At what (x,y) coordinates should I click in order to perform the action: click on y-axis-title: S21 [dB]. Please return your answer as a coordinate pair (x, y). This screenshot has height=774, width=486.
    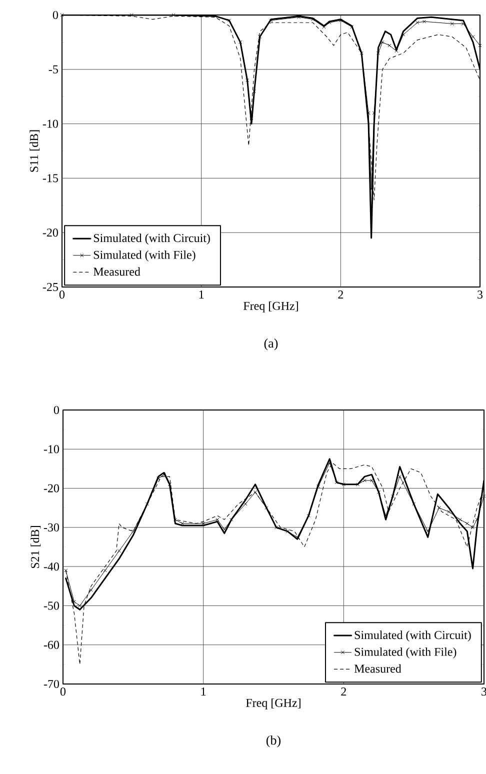
    Looking at the image, I should click on (35, 547).